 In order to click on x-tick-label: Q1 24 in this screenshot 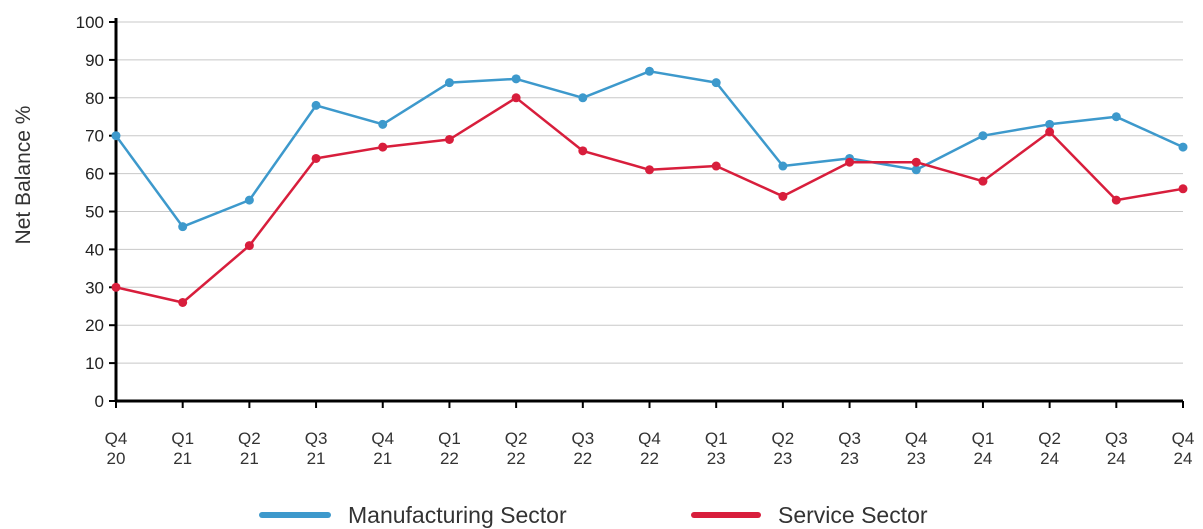, I will do `click(983, 448)`.